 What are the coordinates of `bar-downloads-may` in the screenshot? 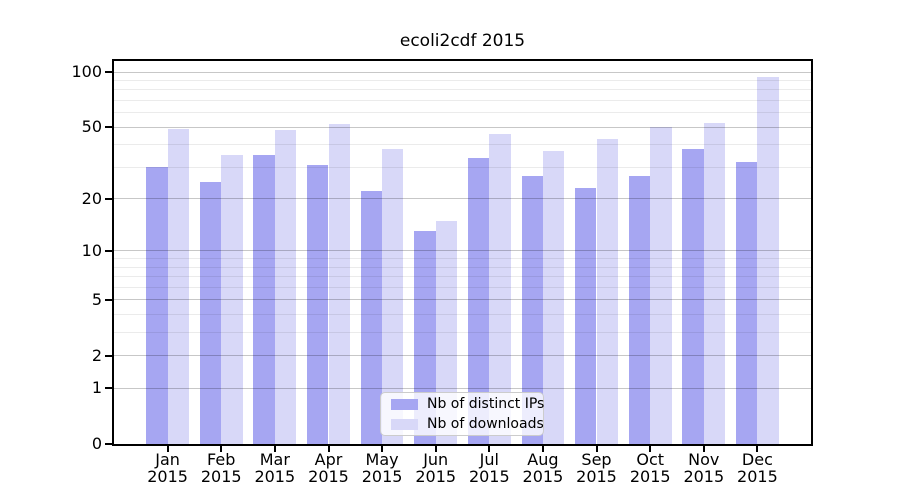 It's located at (393, 296).